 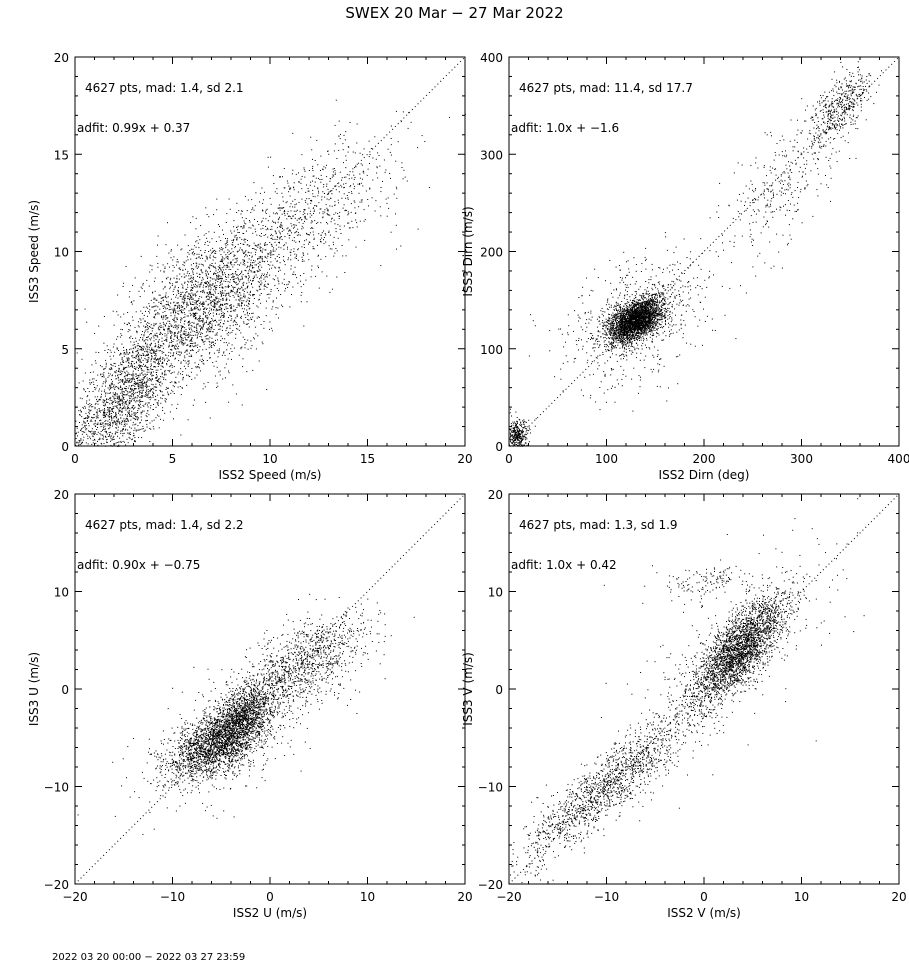 I want to click on y-tick-label: 5, so click(x=65, y=350).